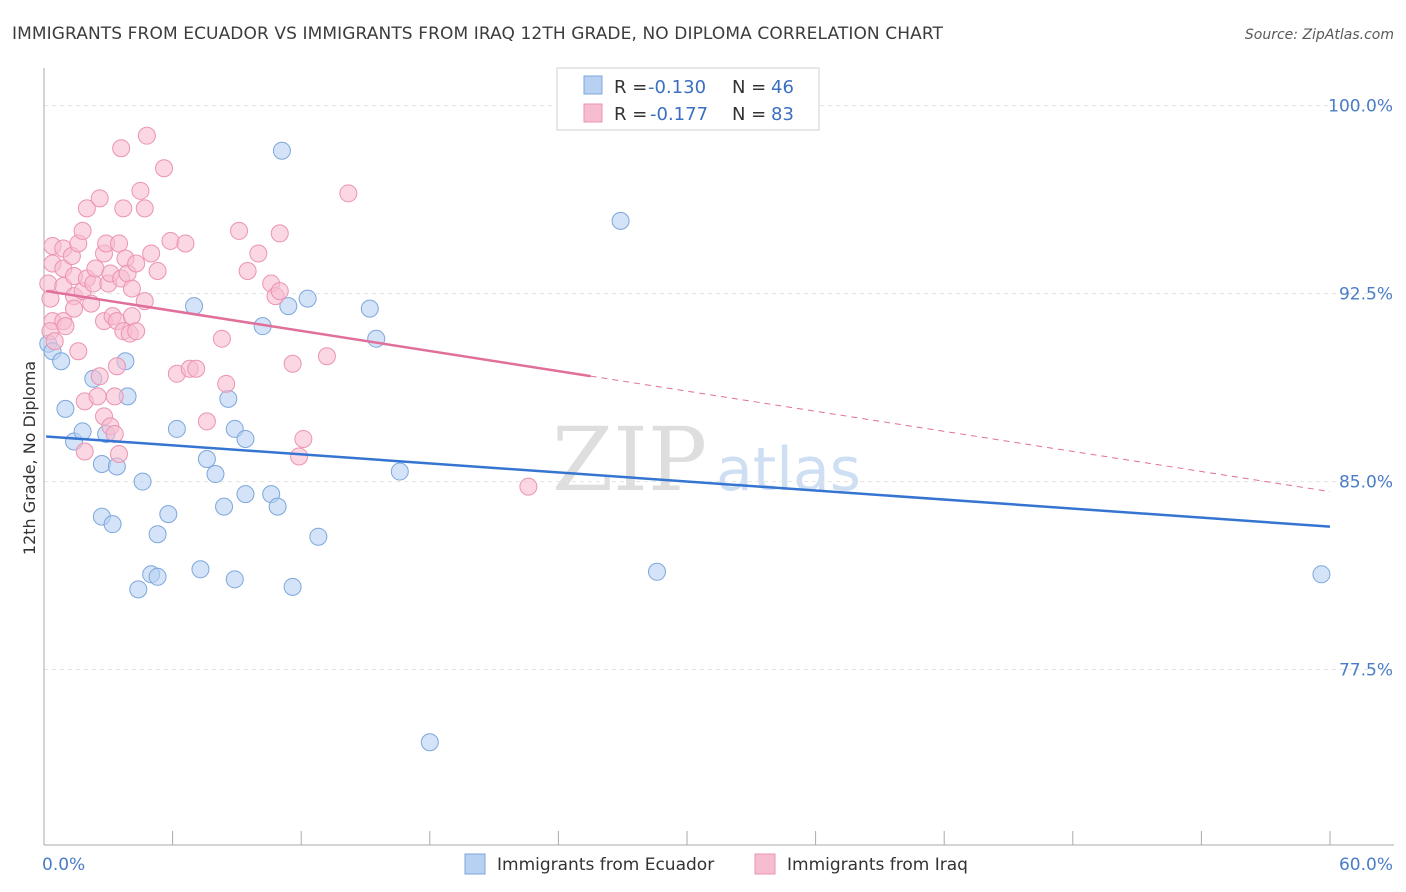 This screenshot has width=1406, height=892. What do you see at coordinates (782, 114) in the screenshot?
I see `legend-n-value-iraq: 83` at bounding box center [782, 114].